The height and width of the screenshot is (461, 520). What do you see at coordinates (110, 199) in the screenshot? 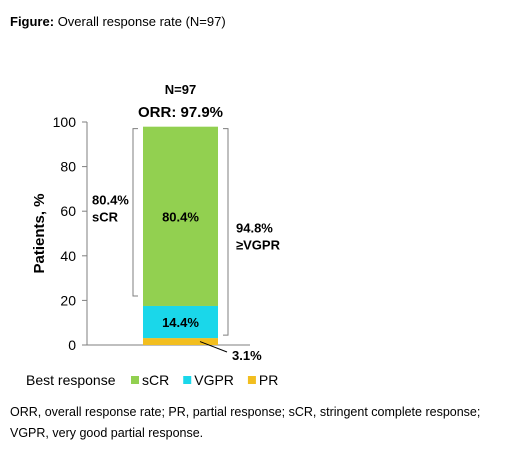
I see `left-bracket-label: 80.4%` at bounding box center [110, 199].